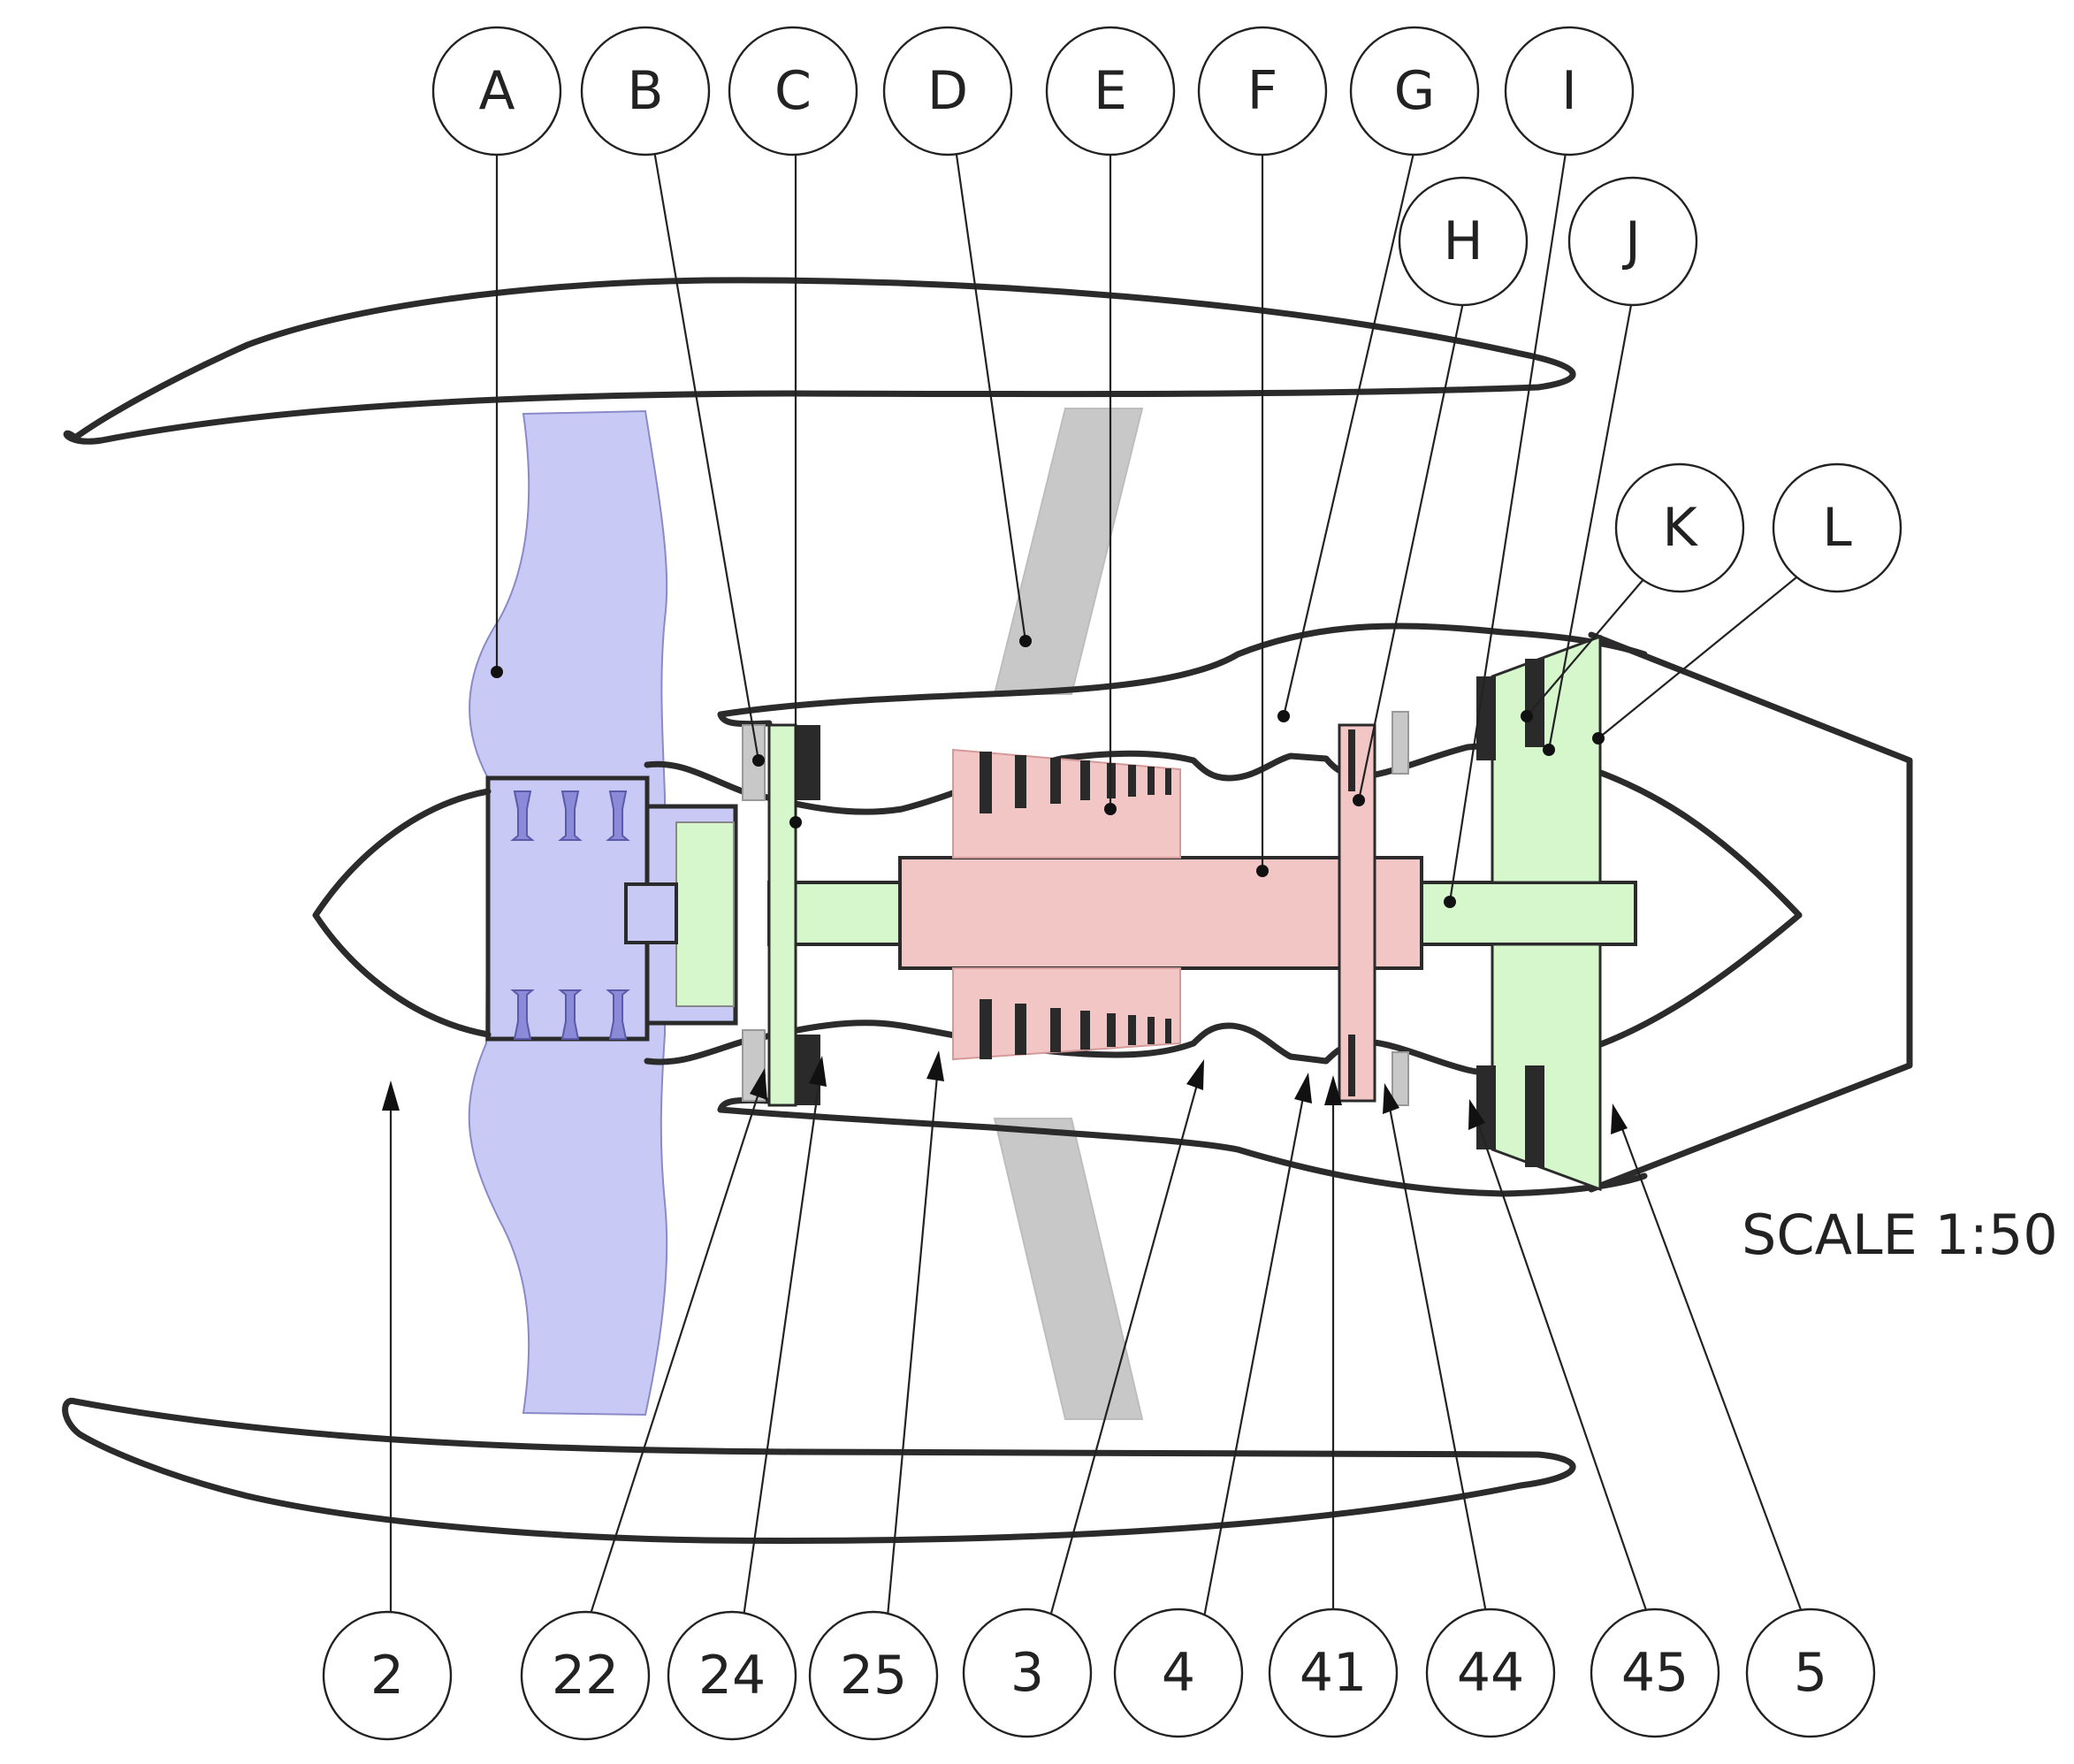 This screenshot has height=1764, width=2074. I want to click on balloon-A: A, so click(497, 91).